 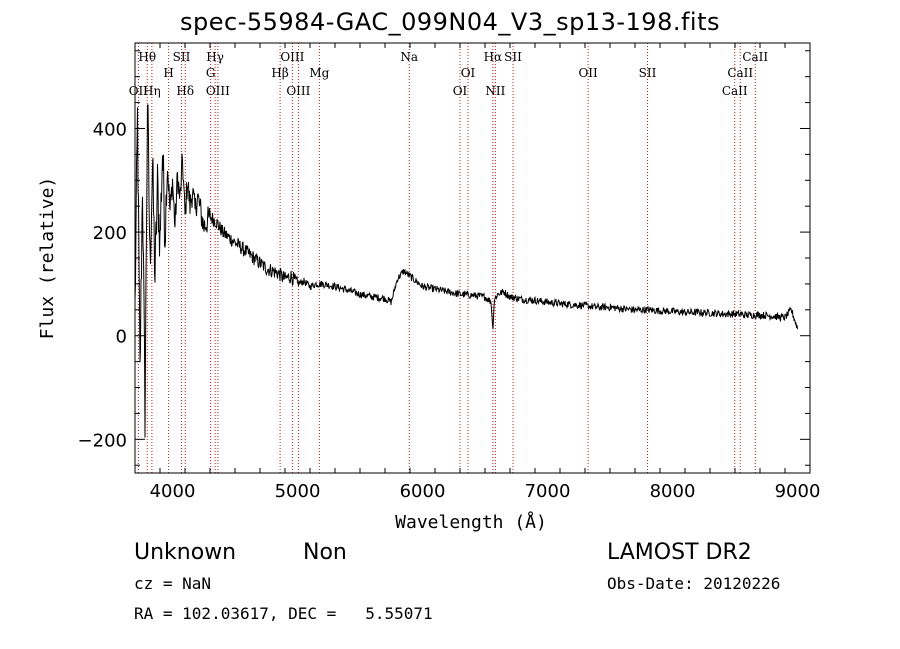 What do you see at coordinates (298, 491) in the screenshot?
I see `x-tick-label: 5000` at bounding box center [298, 491].